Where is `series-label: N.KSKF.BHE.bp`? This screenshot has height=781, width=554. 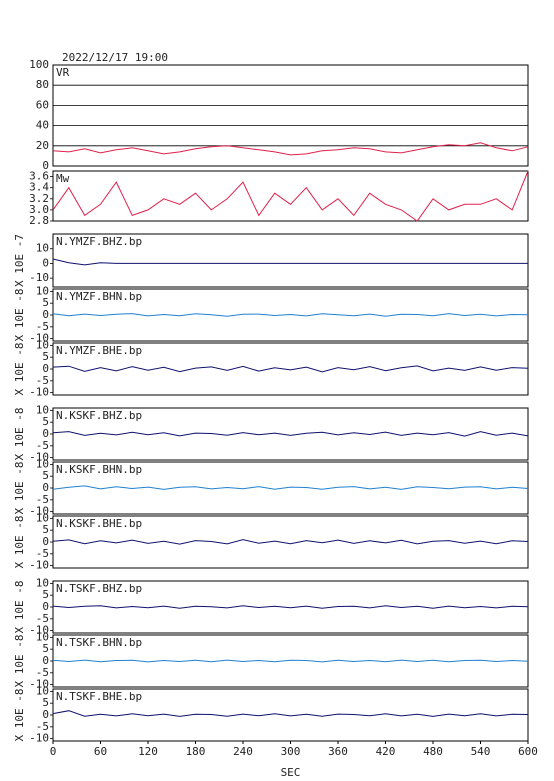
series-label: N.KSKF.BHE.bp is located at coordinates (99, 523).